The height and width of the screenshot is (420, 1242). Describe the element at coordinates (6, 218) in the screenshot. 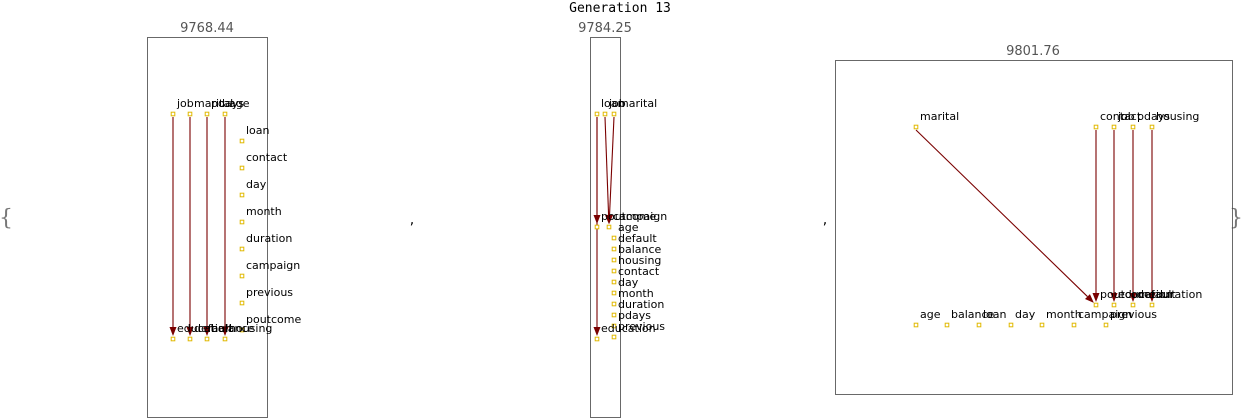

I see `open-brace: {` at that location.